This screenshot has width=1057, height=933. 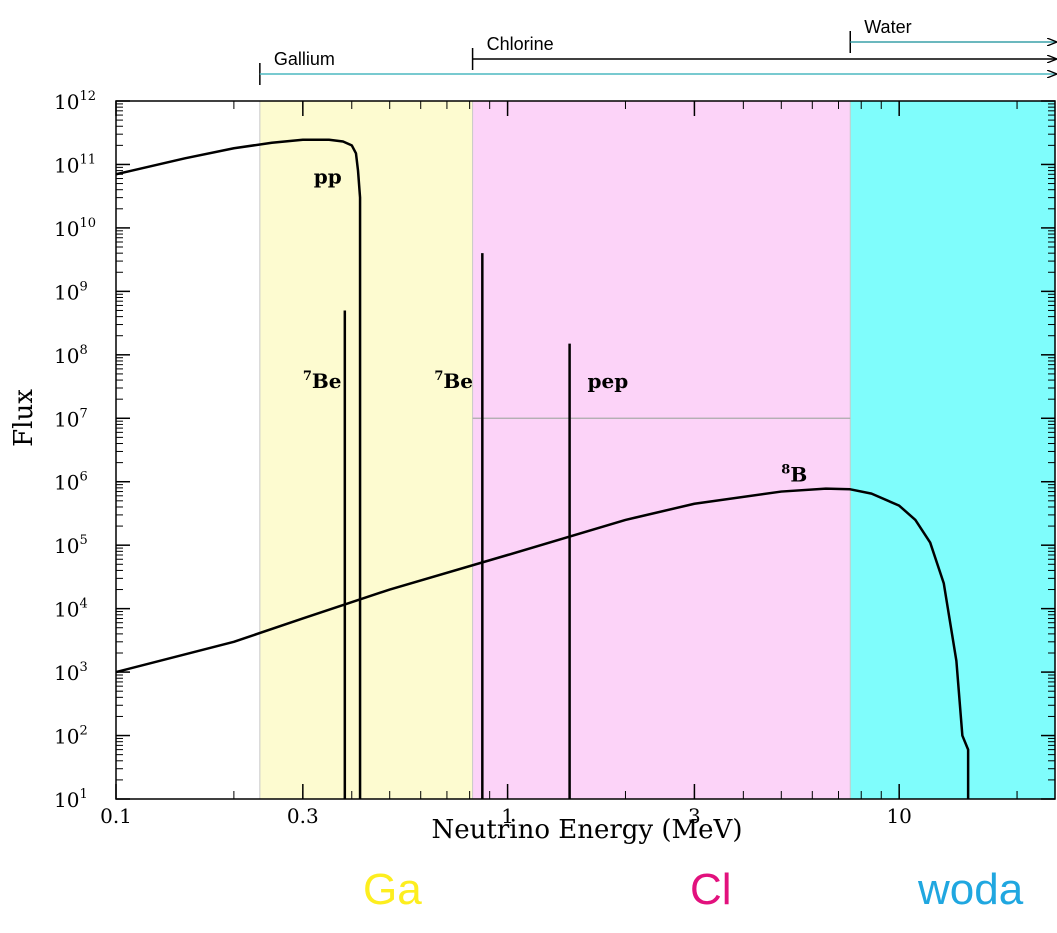 I want to click on y-tick-label: 10³, so click(x=71, y=672).